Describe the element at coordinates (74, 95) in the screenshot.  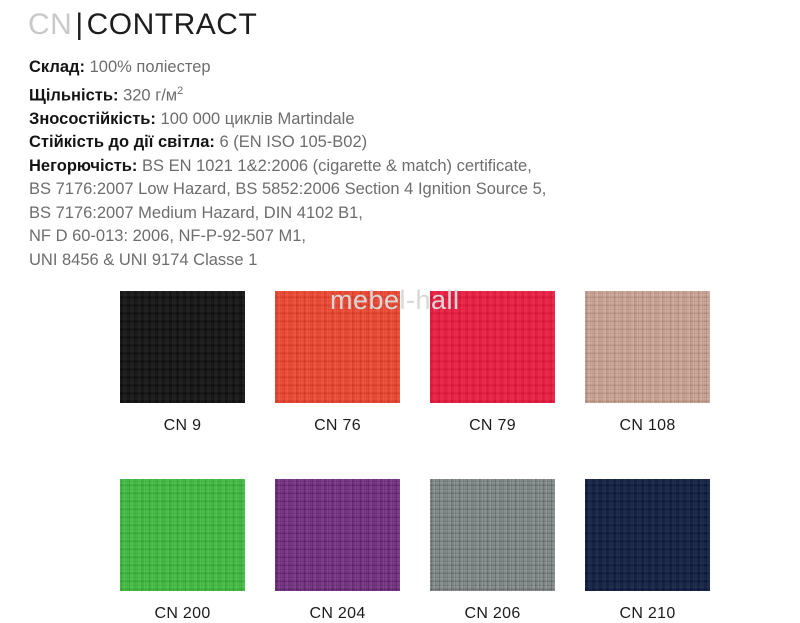
I see `spec-label-density: Щільність:` at that location.